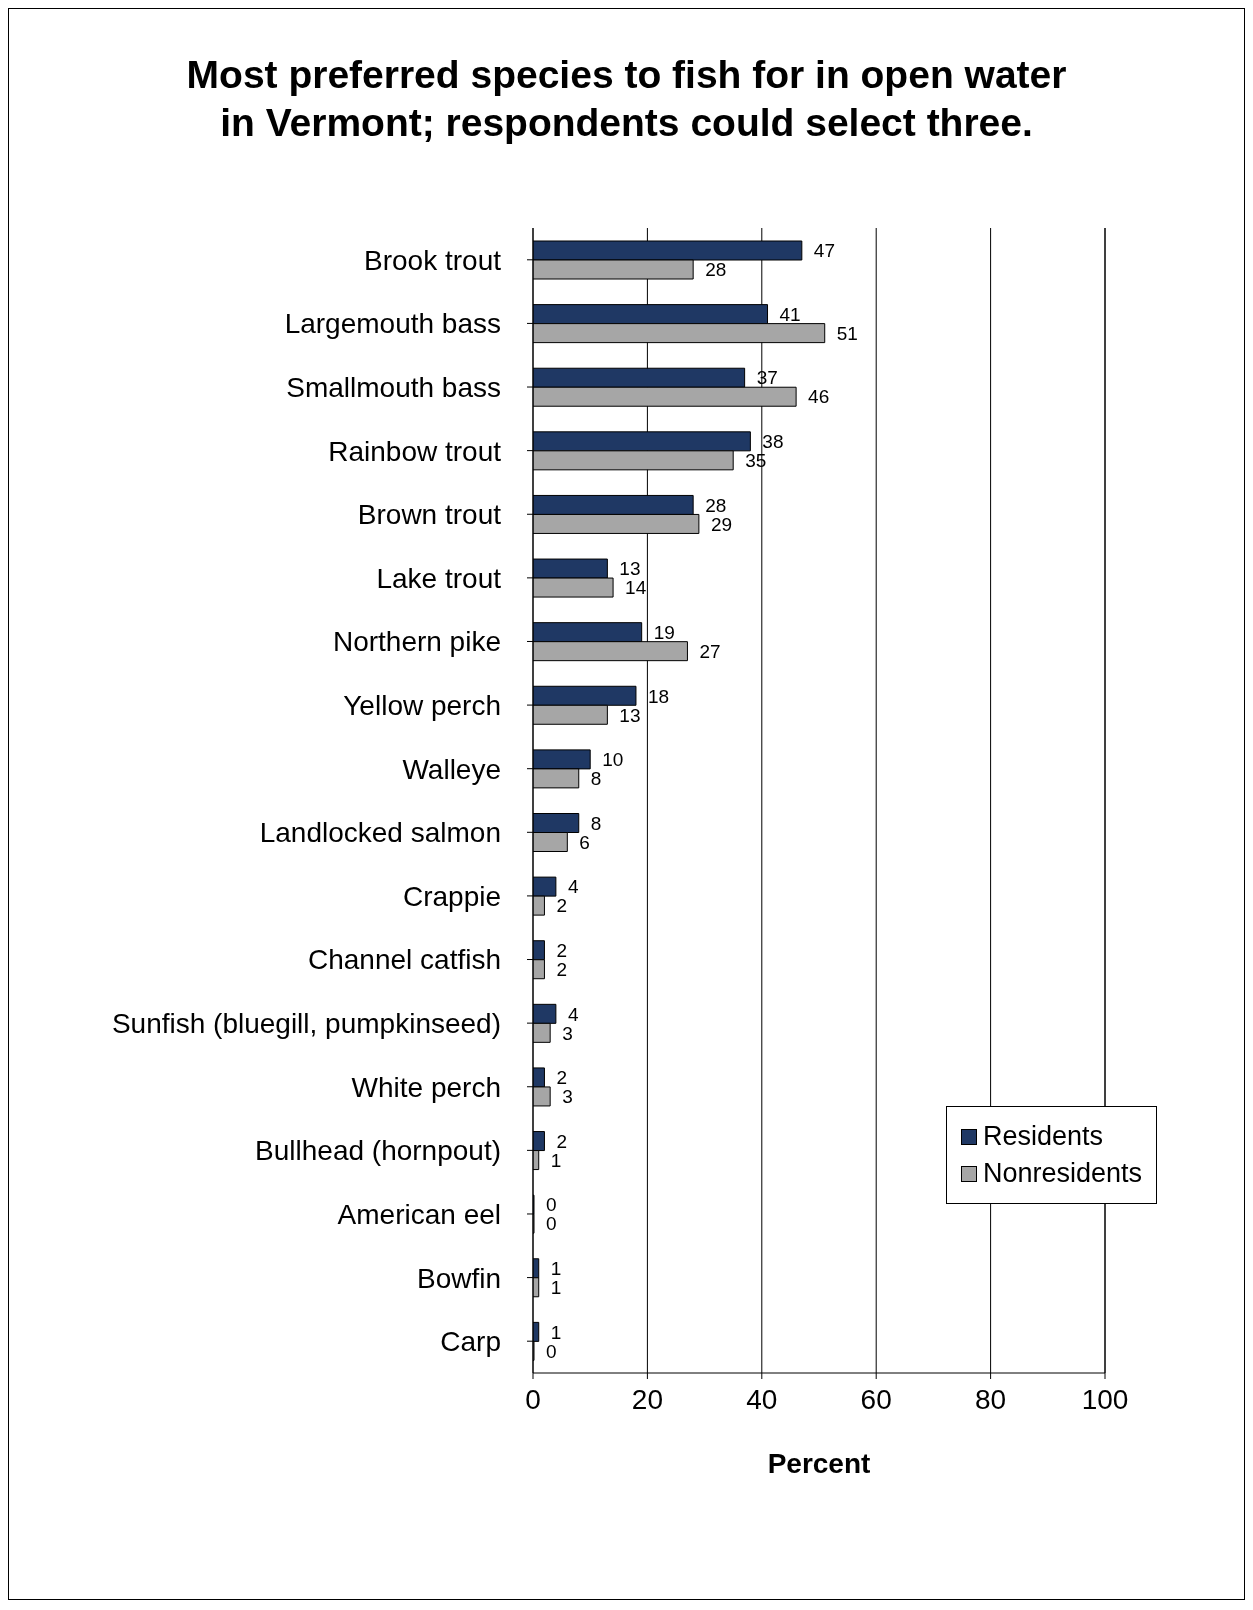 The height and width of the screenshot is (1610, 1253). I want to click on data-label: 27, so click(710, 651).